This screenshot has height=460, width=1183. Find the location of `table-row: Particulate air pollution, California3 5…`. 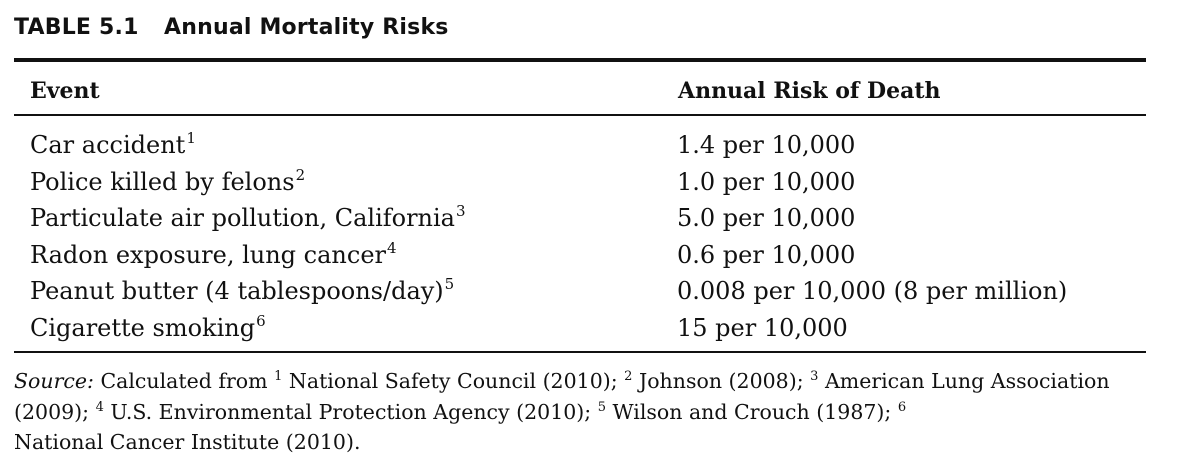

table-row: Particulate air pollution, California3 5… is located at coordinates (591, 218).